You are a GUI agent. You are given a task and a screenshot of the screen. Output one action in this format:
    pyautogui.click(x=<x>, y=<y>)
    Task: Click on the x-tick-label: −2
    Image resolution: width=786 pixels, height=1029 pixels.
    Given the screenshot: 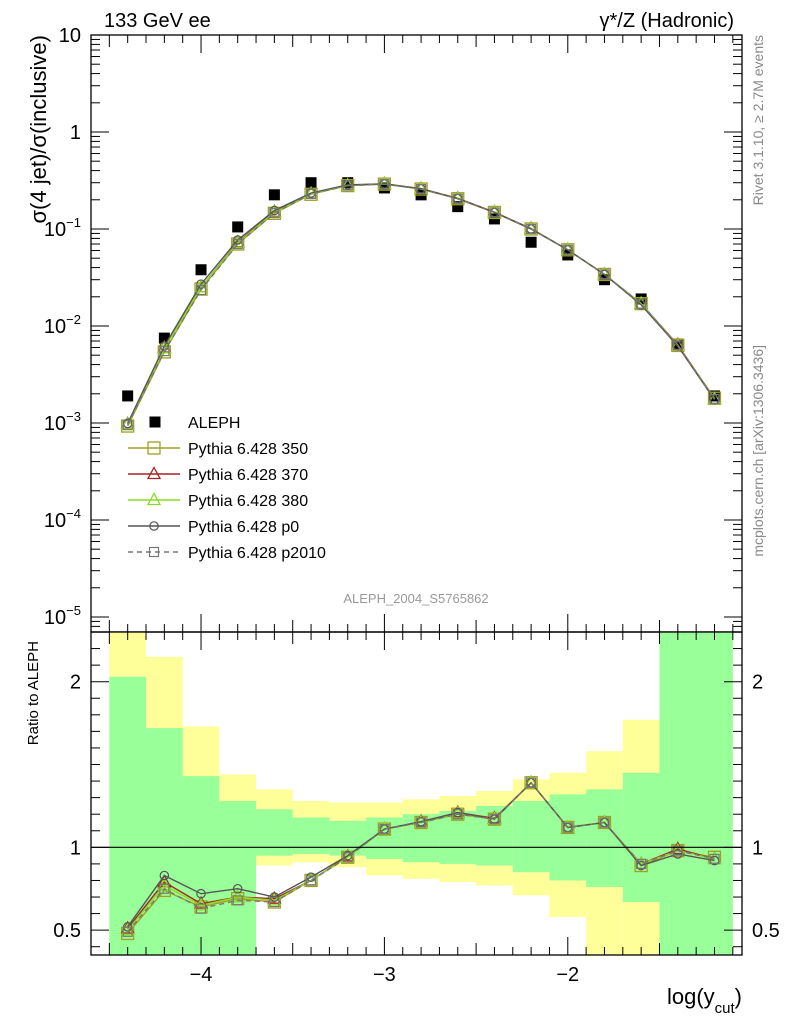 What is the action you would take?
    pyautogui.click(x=567, y=975)
    